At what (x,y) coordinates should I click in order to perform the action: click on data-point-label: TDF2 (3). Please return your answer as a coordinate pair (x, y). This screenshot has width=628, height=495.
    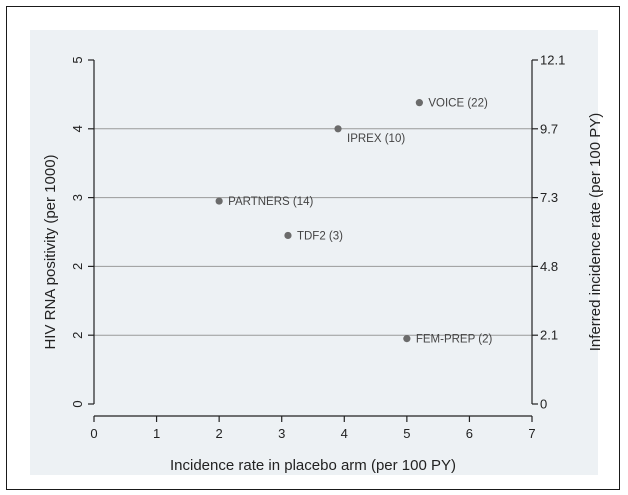
    Looking at the image, I should click on (320, 236).